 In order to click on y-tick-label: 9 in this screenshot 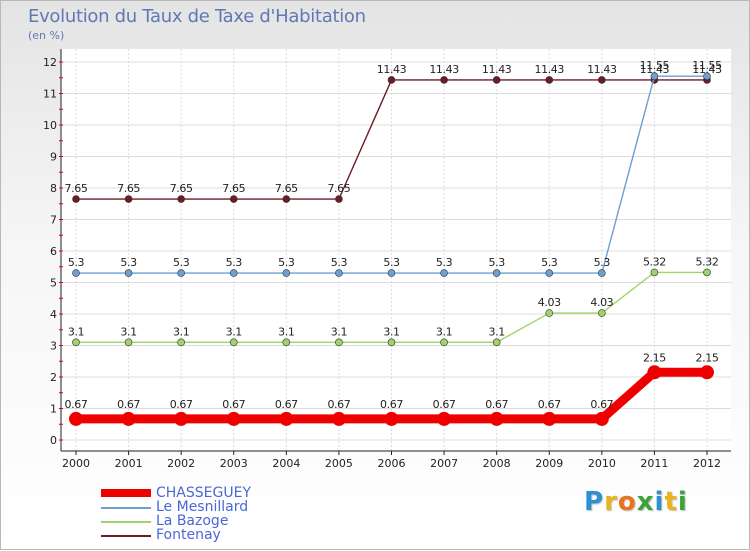, I will do `click(53, 157)`.